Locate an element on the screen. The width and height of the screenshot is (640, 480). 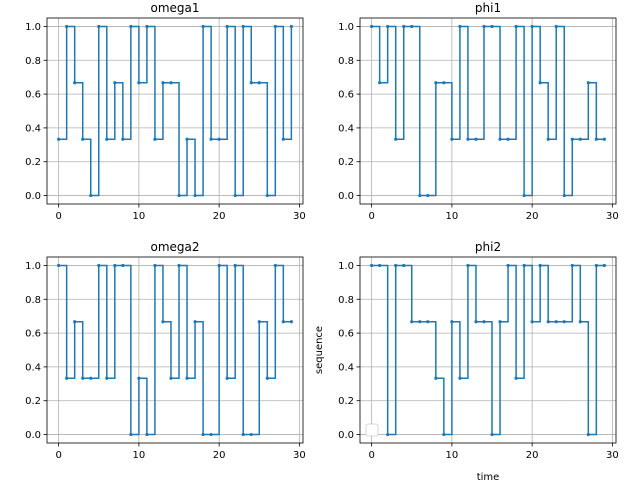
subplot-title: phi2 is located at coordinates (488, 247).